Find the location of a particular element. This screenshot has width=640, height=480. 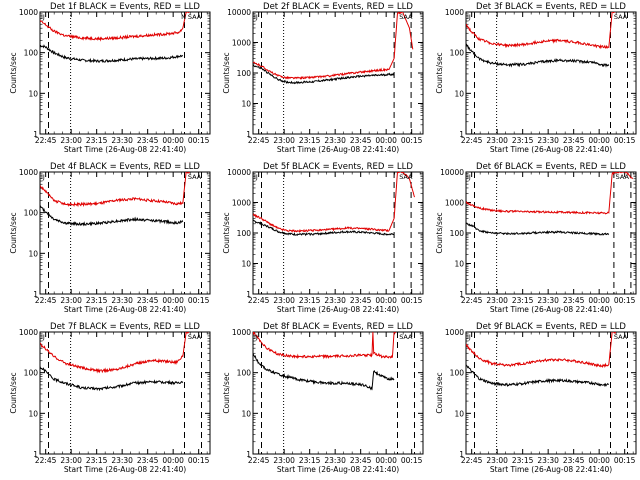

panel-title: Det 2f BLACK = Events, RED = LLD is located at coordinates (338, 7).